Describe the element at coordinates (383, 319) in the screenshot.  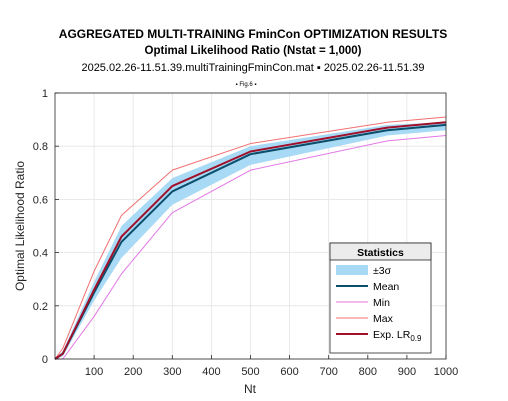
I see `legend-label: Max` at that location.